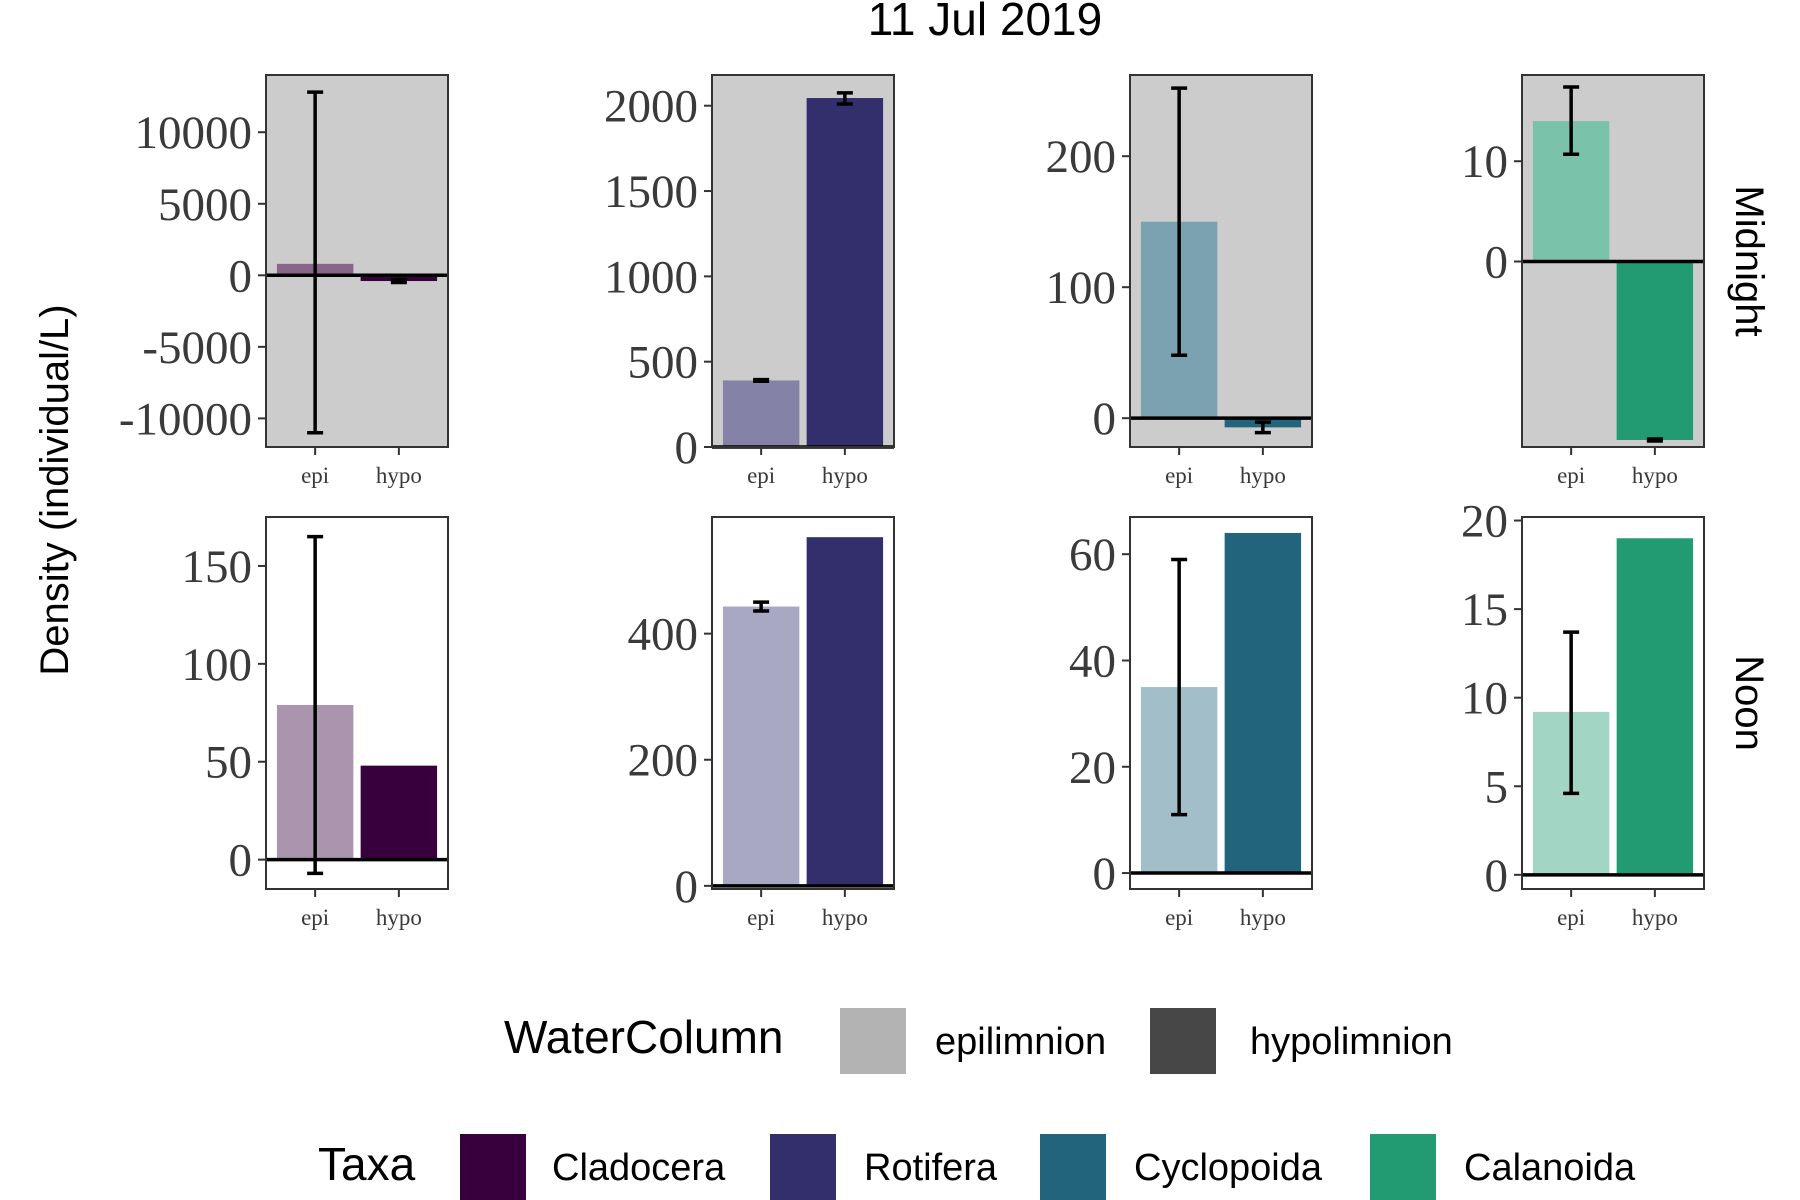 The width and height of the screenshot is (1800, 1200). Describe the element at coordinates (185, 419) in the screenshot. I see `y-tick-label: -10000` at that location.